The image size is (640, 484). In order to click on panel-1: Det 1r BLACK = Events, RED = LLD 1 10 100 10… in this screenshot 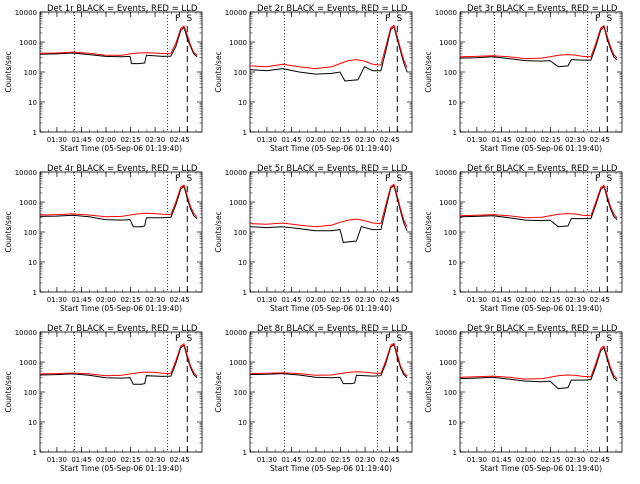, I will do `click(103, 78)`.